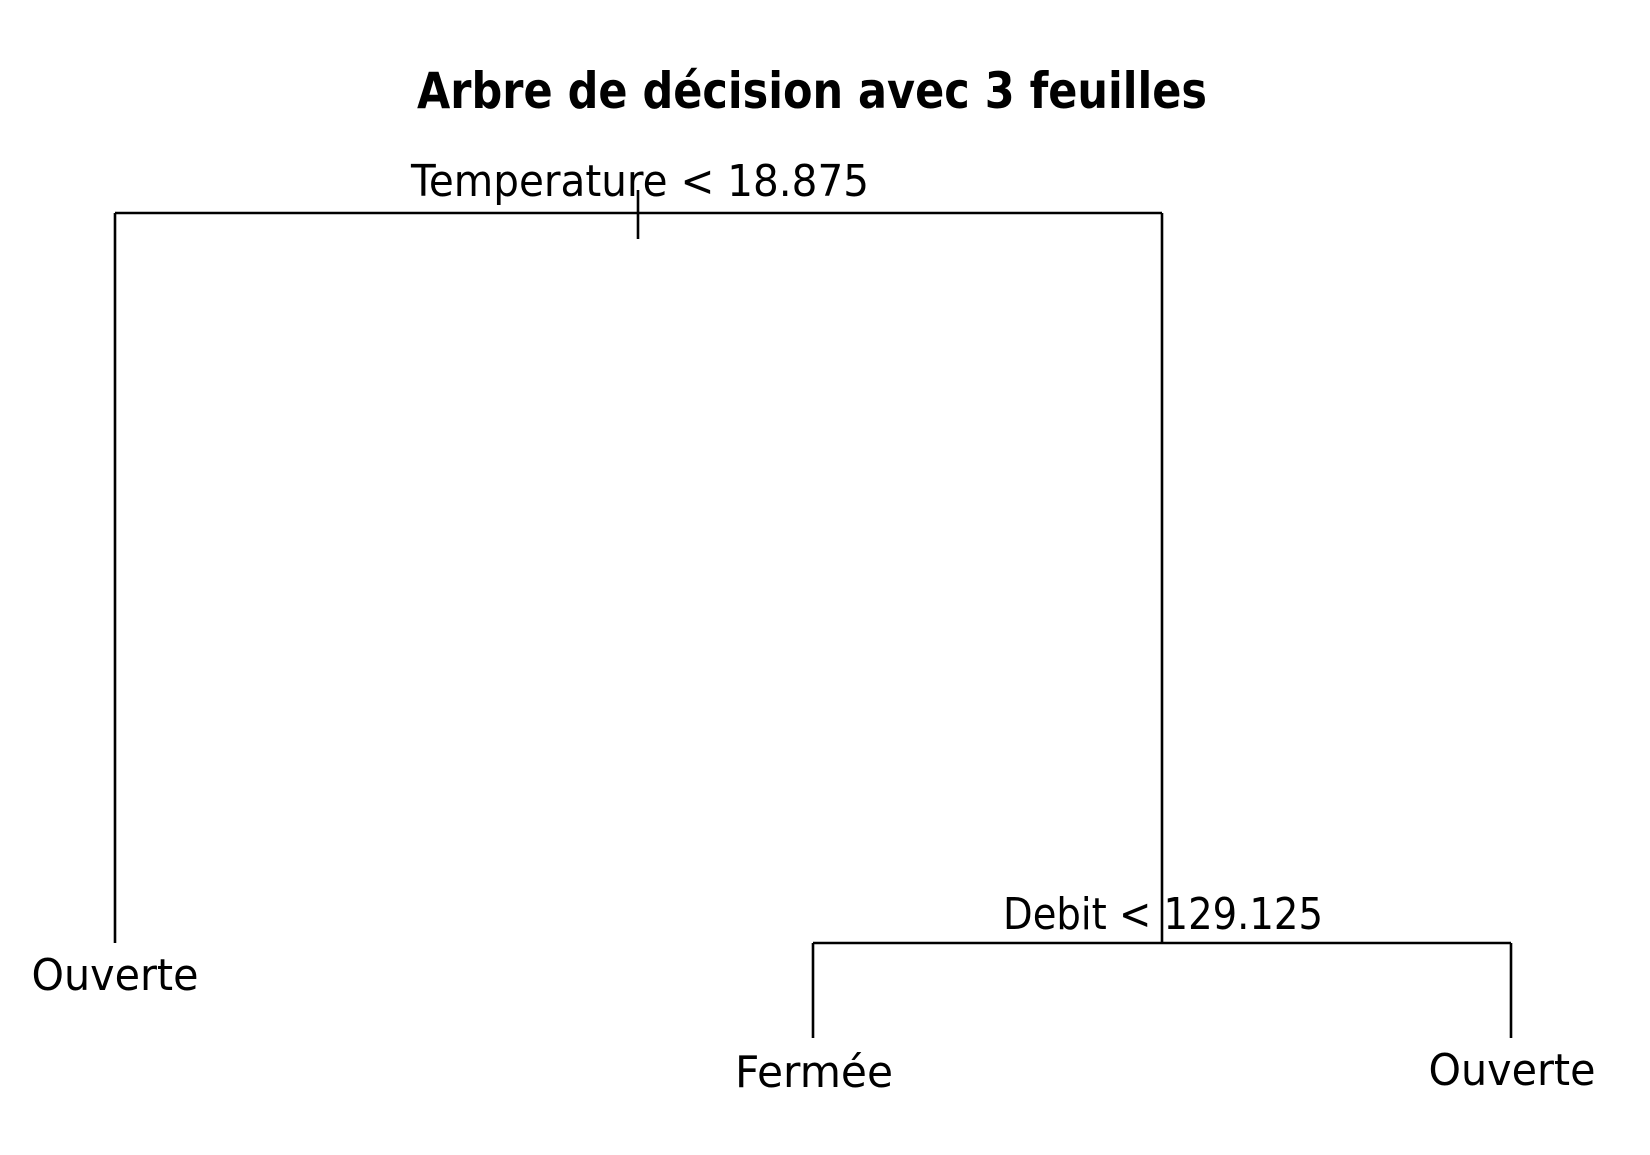 This screenshot has height=1155, width=1650. I want to click on diagram-title: Arbre de décision avec 3 feuilles, so click(812, 91).